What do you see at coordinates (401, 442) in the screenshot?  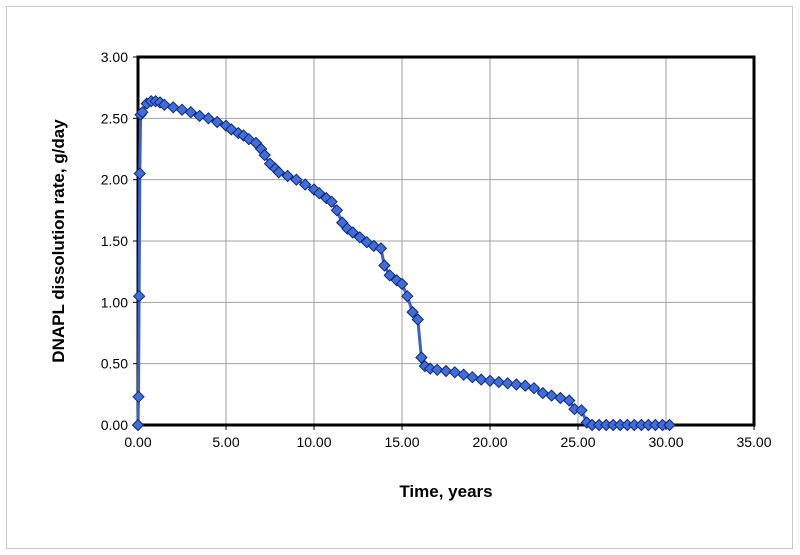 I see `x-tick-label: 15.00` at bounding box center [401, 442].